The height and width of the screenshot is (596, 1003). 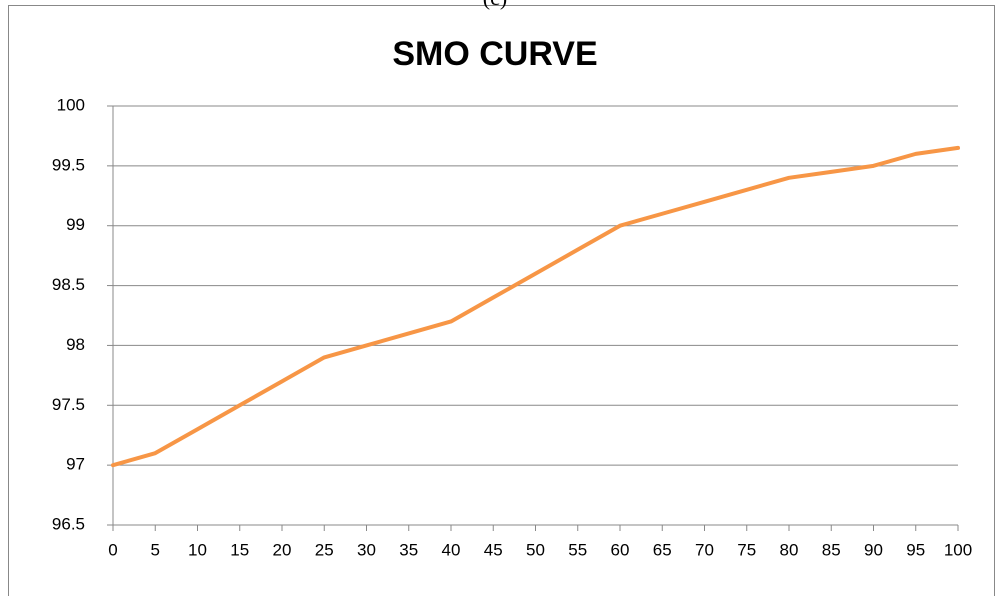 What do you see at coordinates (75, 344) in the screenshot?
I see `y-tick-label: 98` at bounding box center [75, 344].